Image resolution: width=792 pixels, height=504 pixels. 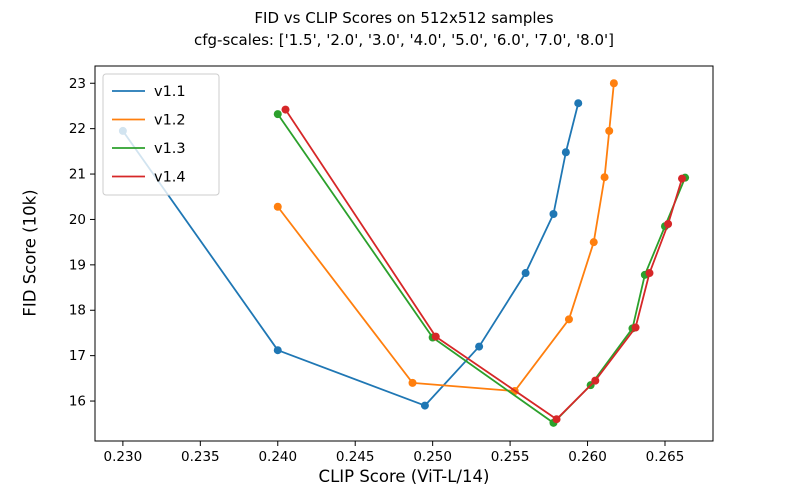 I want to click on chart-title: FID vs CLIP Scores on 512x512 samples, so click(x=404, y=18).